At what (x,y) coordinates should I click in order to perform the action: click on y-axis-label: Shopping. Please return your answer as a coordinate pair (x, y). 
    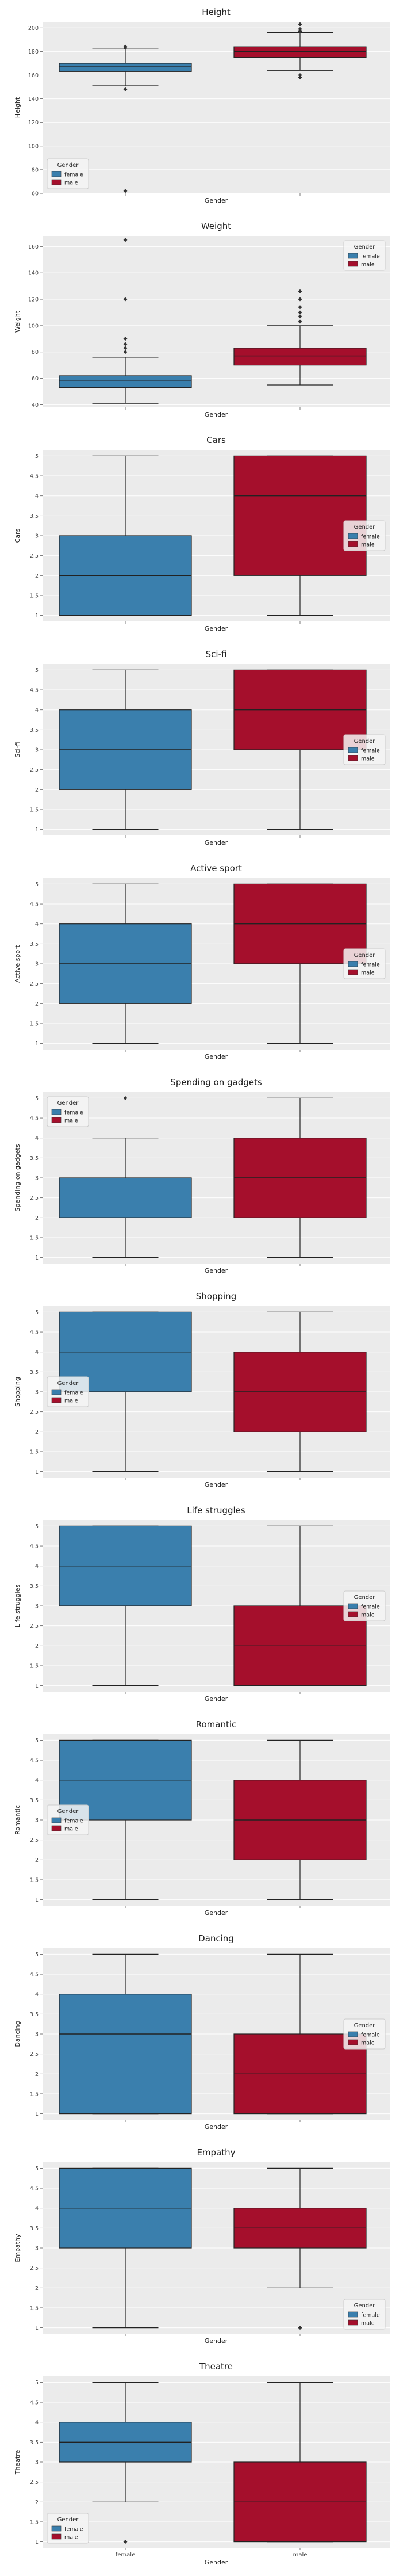
    Looking at the image, I should click on (17, 1392).